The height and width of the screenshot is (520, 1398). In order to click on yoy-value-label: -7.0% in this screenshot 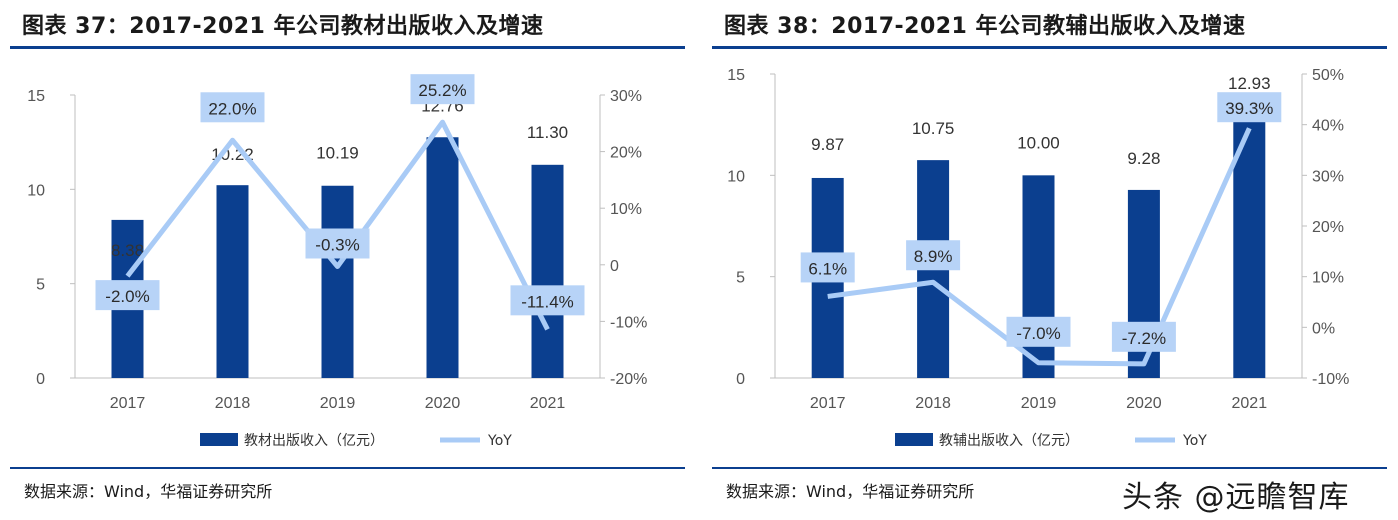, I will do `click(1038, 333)`.